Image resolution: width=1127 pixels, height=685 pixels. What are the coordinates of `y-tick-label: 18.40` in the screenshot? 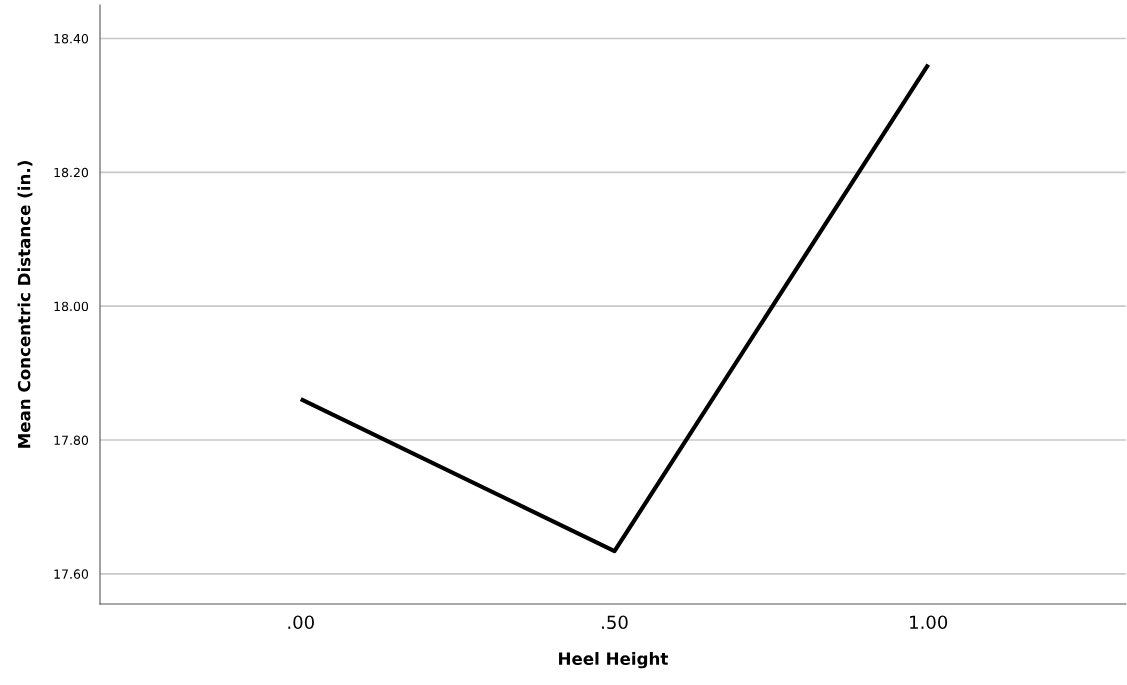 It's located at (71, 38).